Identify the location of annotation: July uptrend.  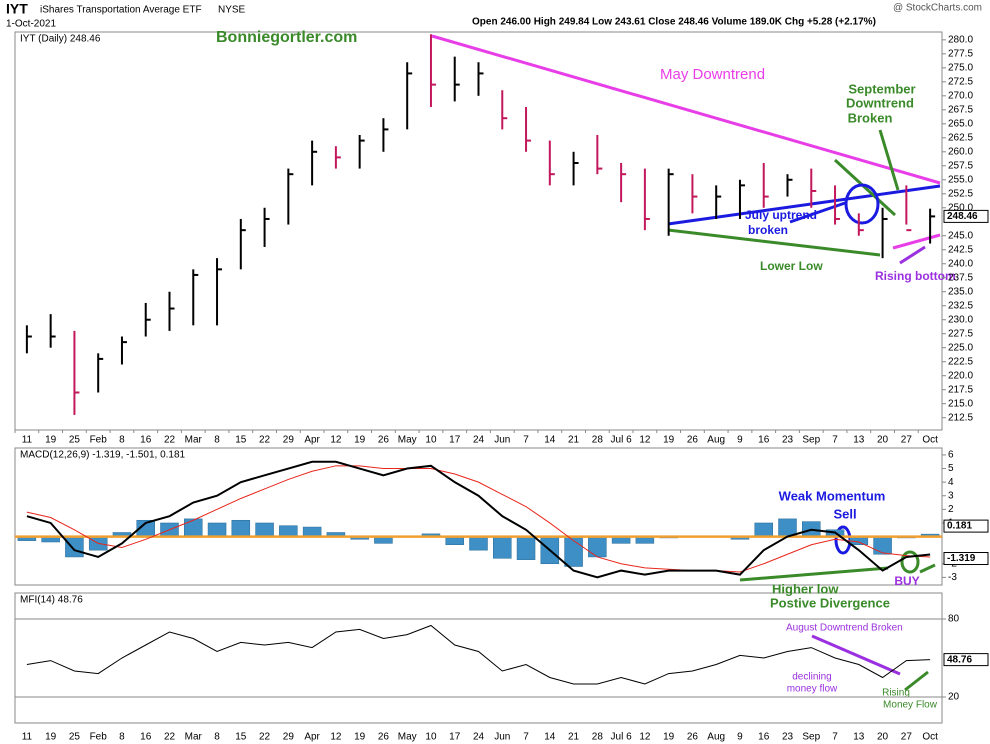
(781, 215).